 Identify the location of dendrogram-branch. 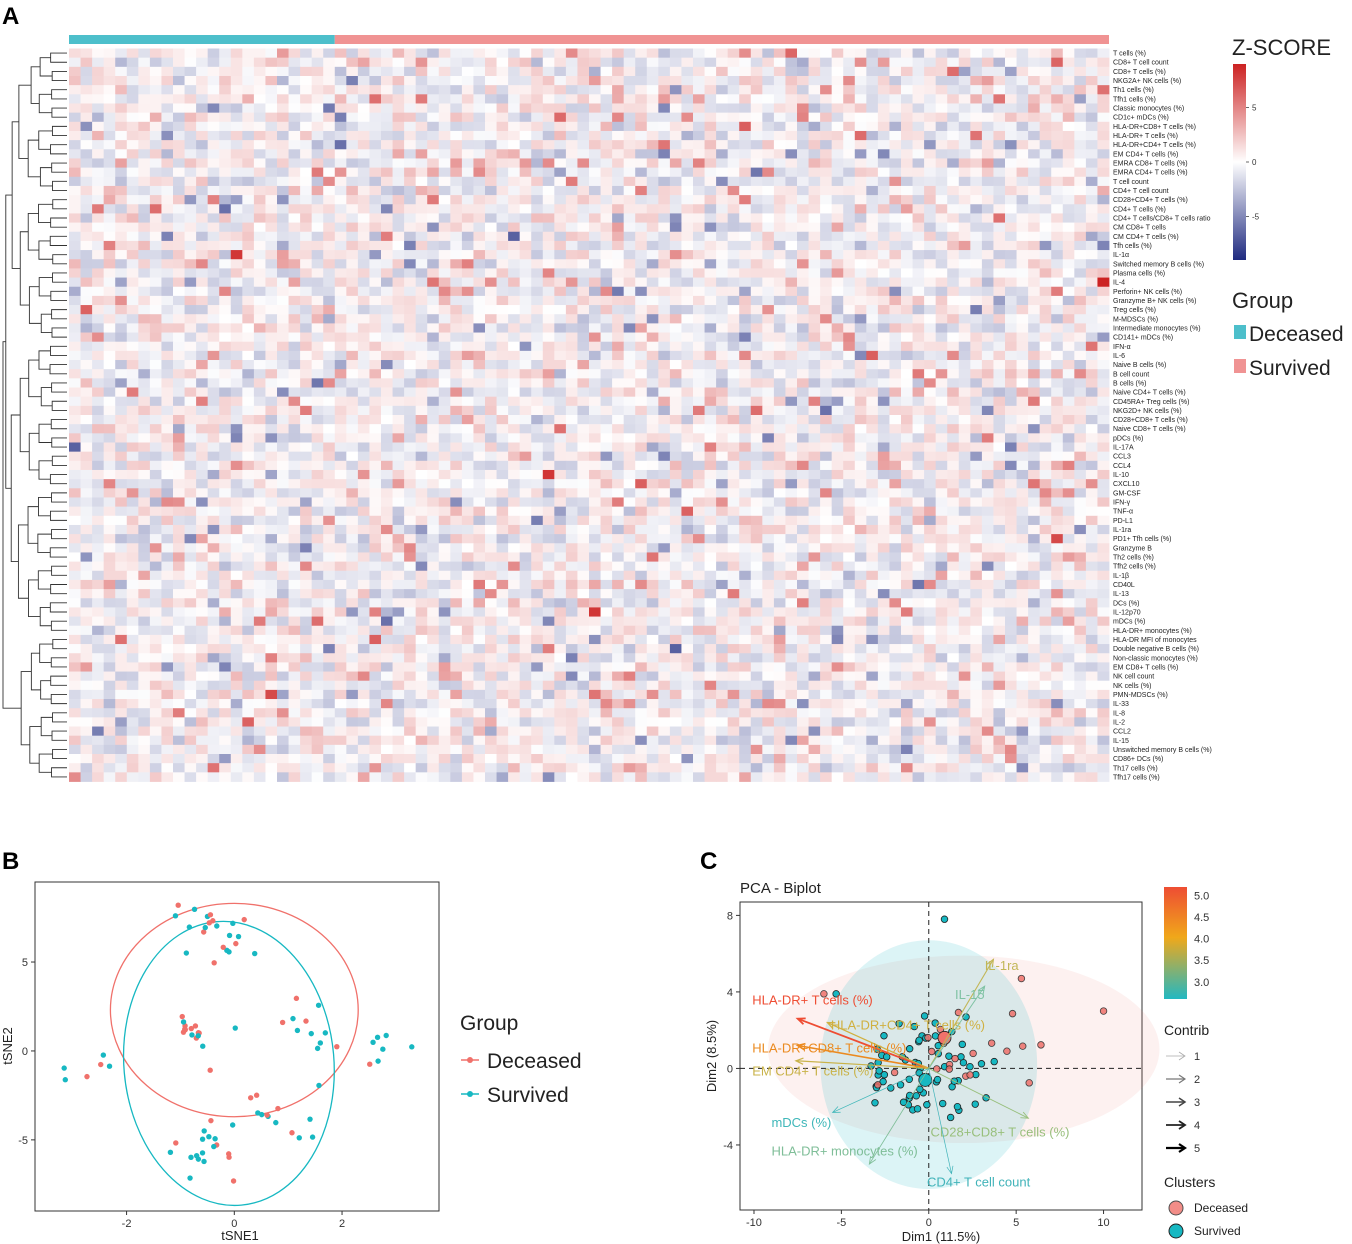
(58, 222).